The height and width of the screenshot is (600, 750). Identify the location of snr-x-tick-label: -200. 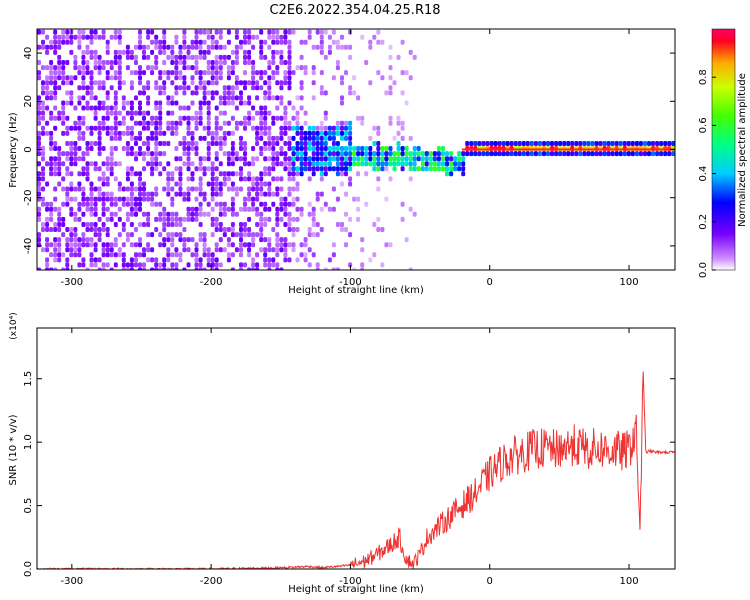
(211, 581).